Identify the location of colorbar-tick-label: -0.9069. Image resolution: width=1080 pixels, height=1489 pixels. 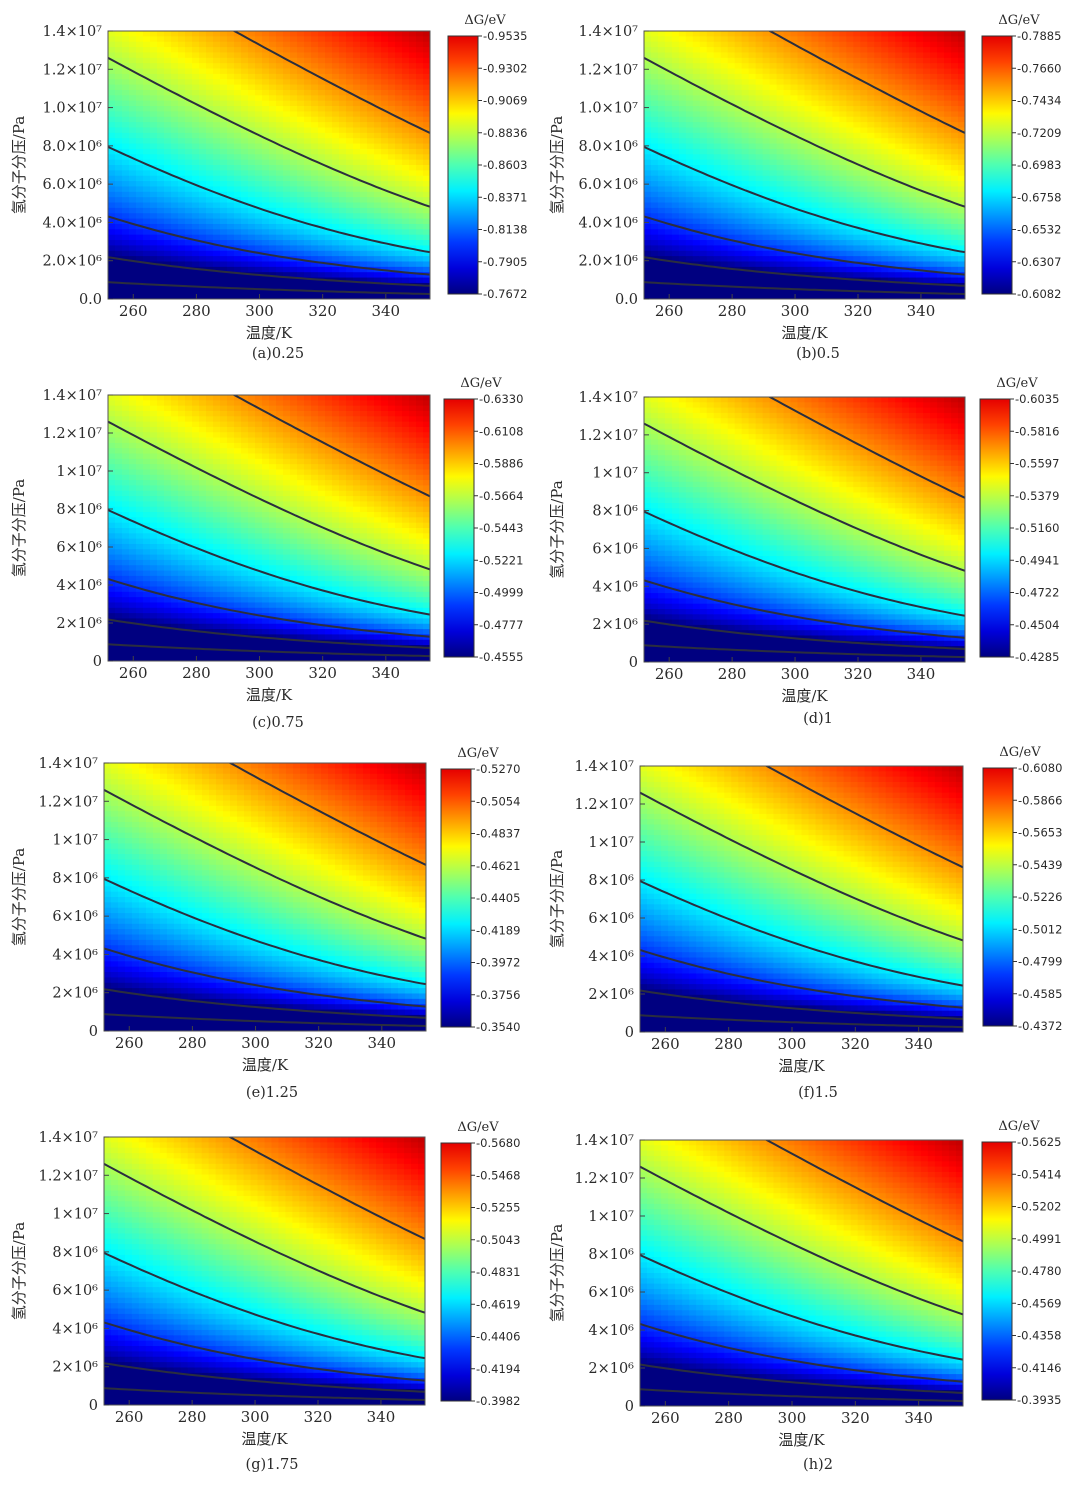
(505, 101).